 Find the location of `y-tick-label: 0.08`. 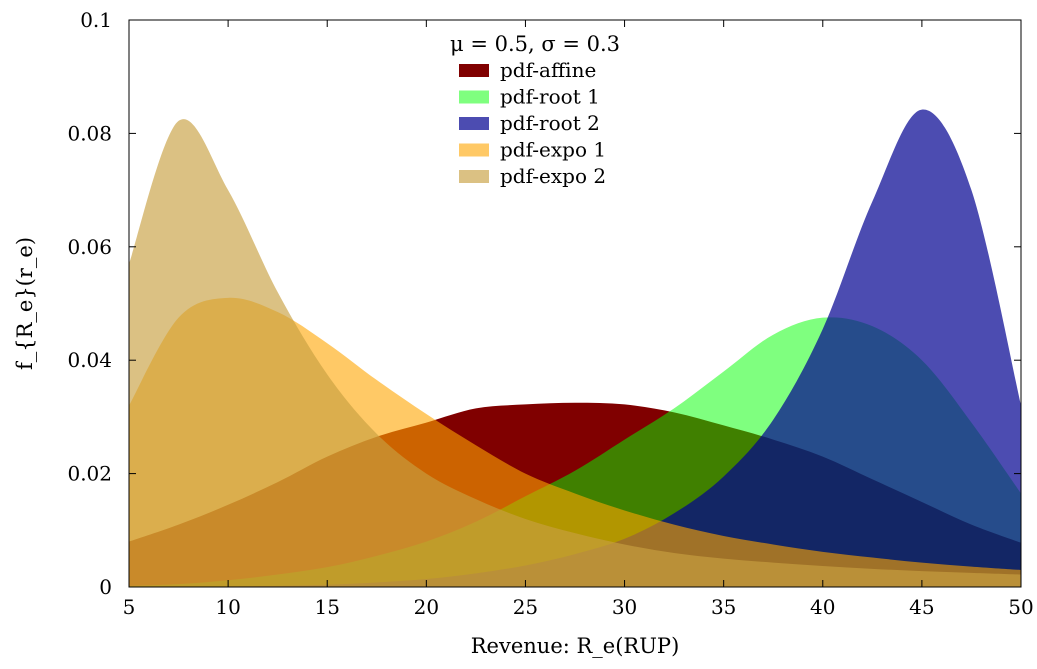

y-tick-label: 0.08 is located at coordinates (89, 133).